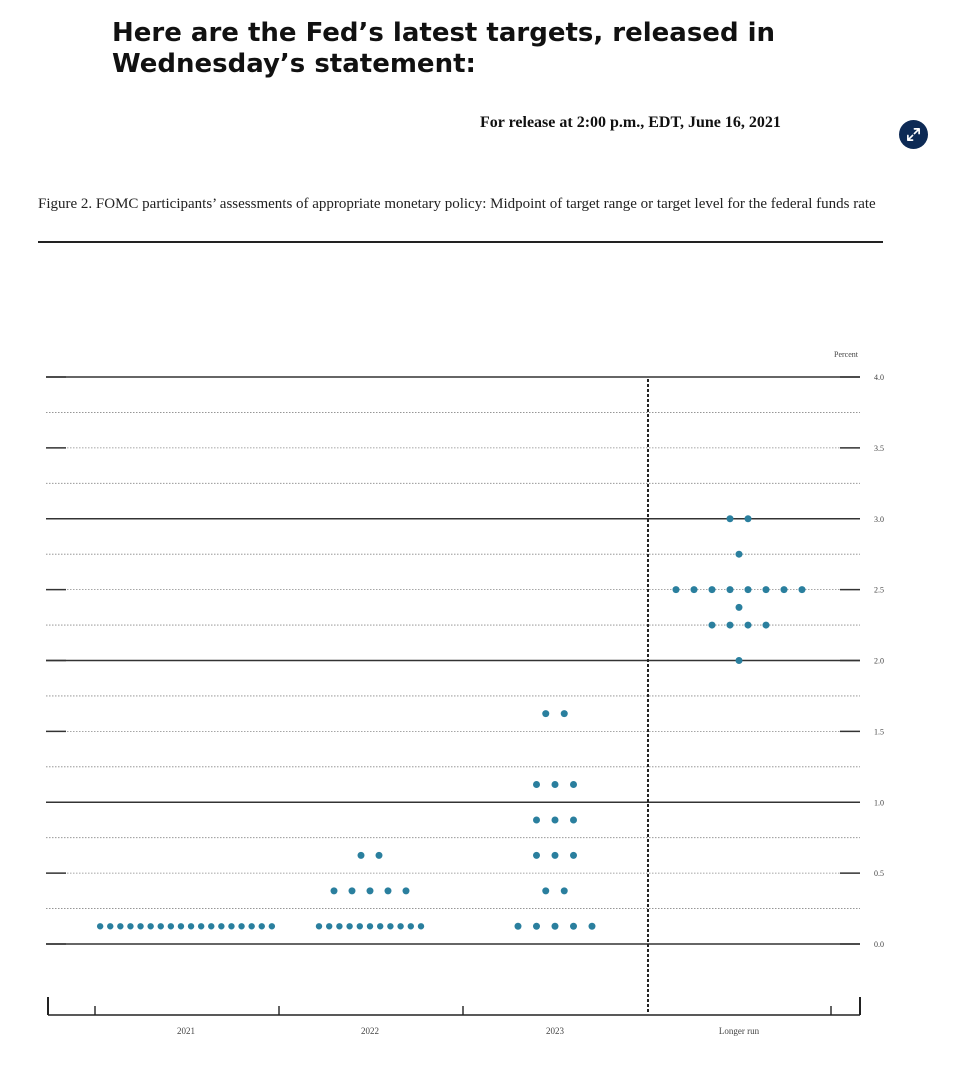  What do you see at coordinates (879, 731) in the screenshot?
I see `y-tick-label: 1.5` at bounding box center [879, 731].